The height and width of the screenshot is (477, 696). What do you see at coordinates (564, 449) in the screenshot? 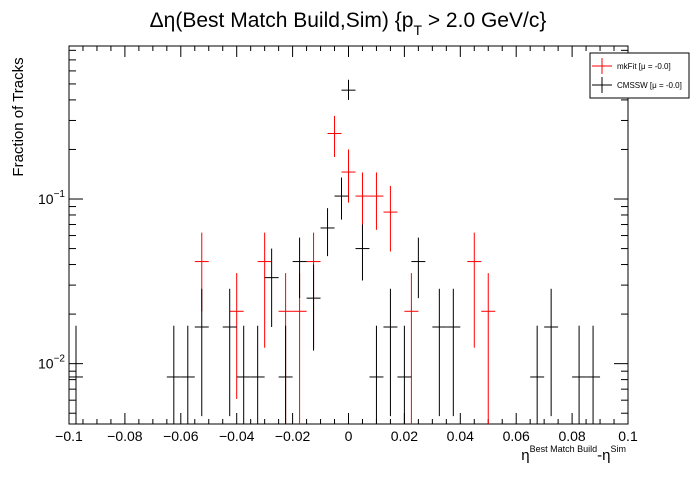
I see `x-axis-label-sup1: Best Match Build` at bounding box center [564, 449].